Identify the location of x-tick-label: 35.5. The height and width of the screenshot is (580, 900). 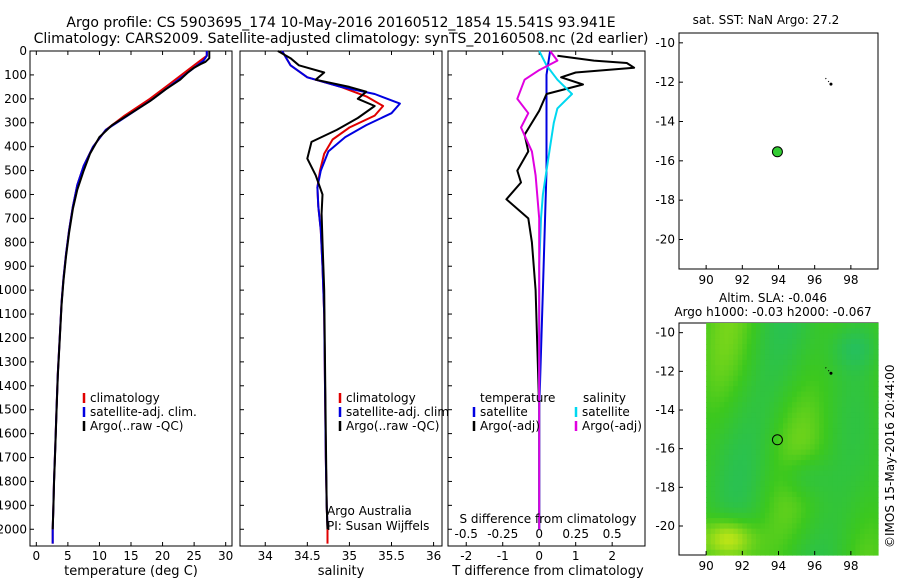
(391, 556).